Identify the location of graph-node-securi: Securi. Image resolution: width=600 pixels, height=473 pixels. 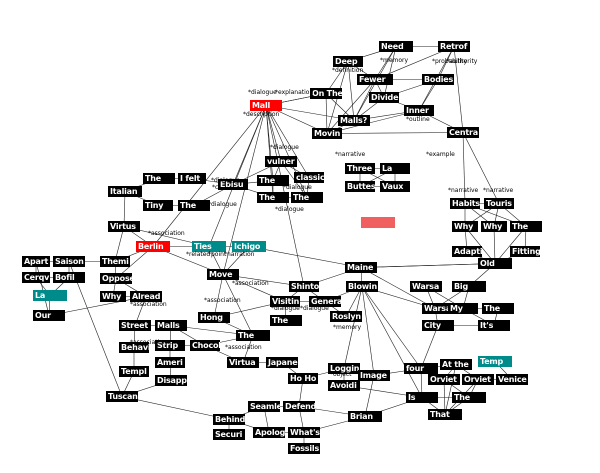
(229, 434).